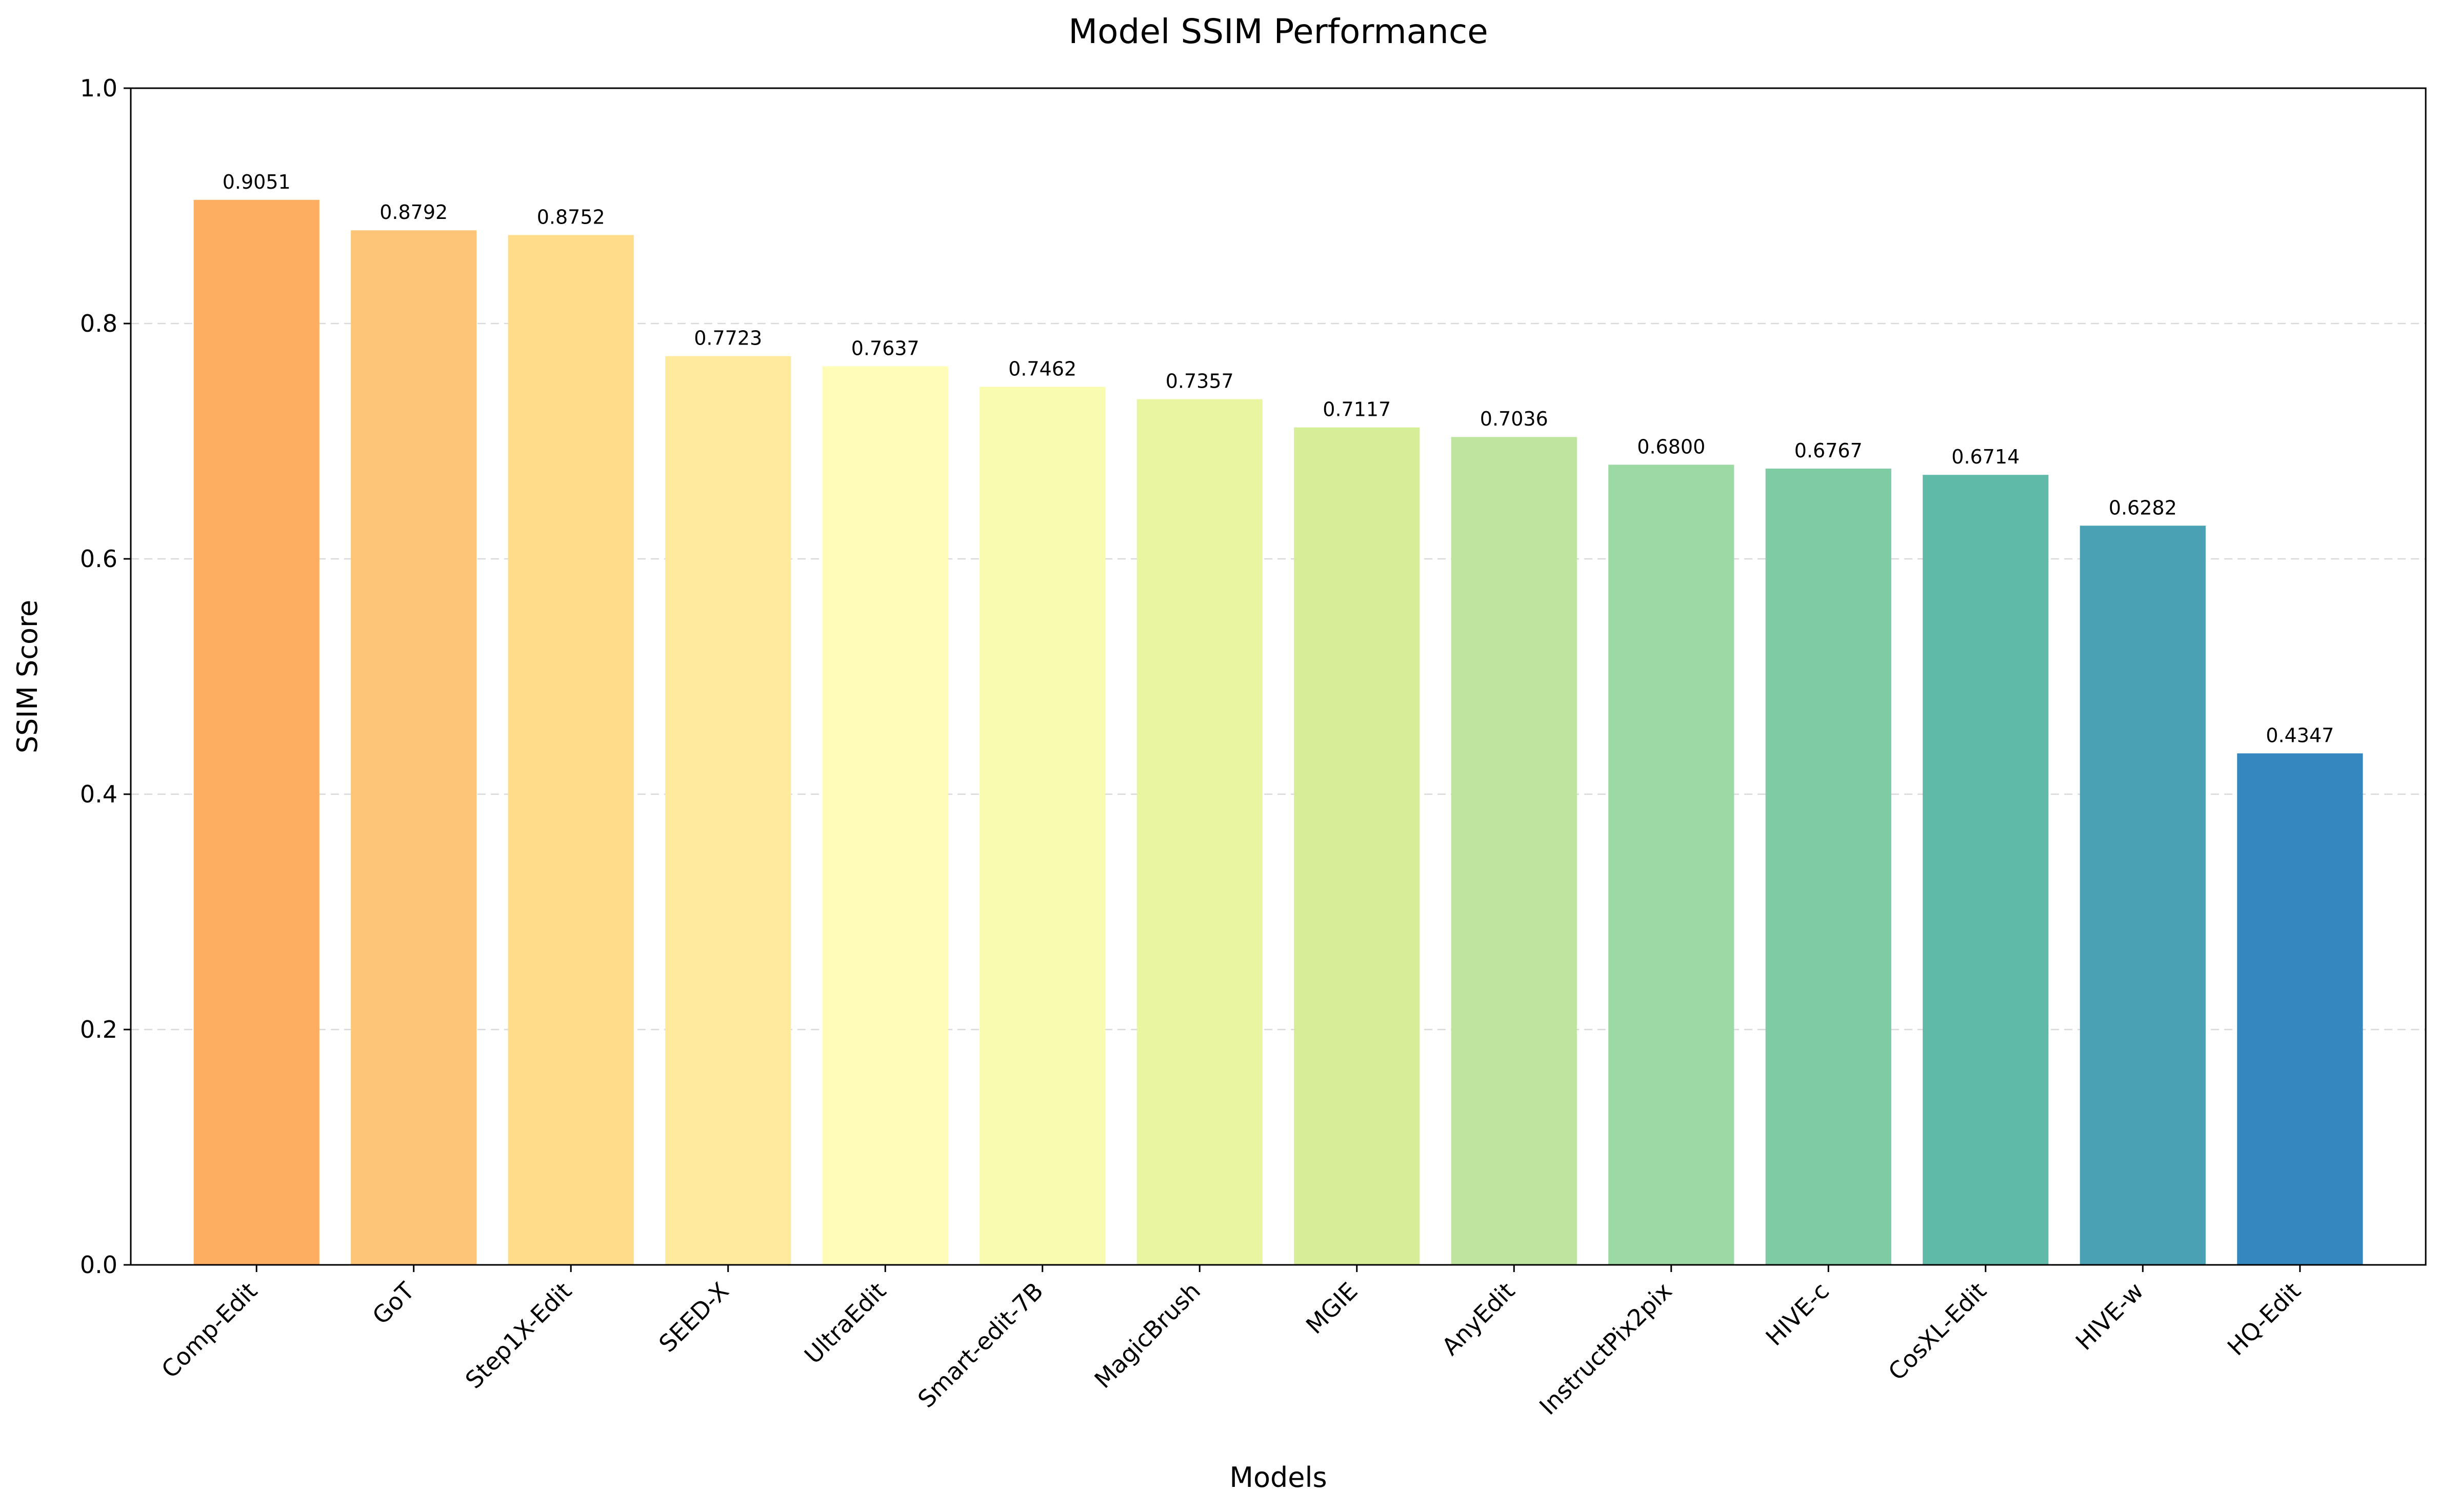  I want to click on x-tick-label: MagicBrush, so click(1147, 1335).